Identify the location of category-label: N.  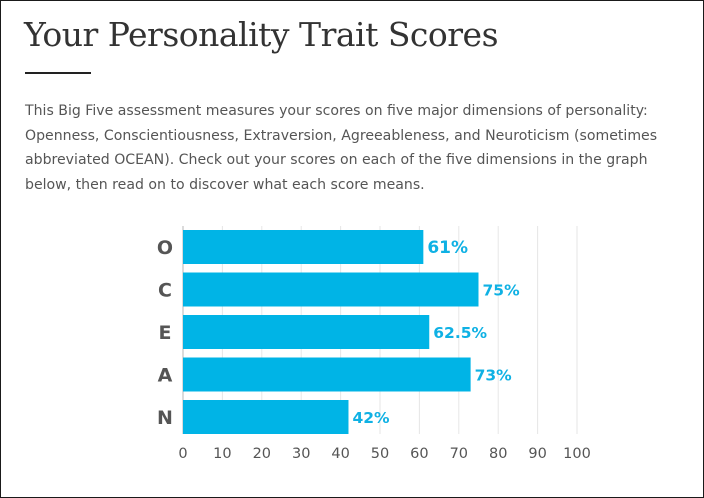
(165, 418).